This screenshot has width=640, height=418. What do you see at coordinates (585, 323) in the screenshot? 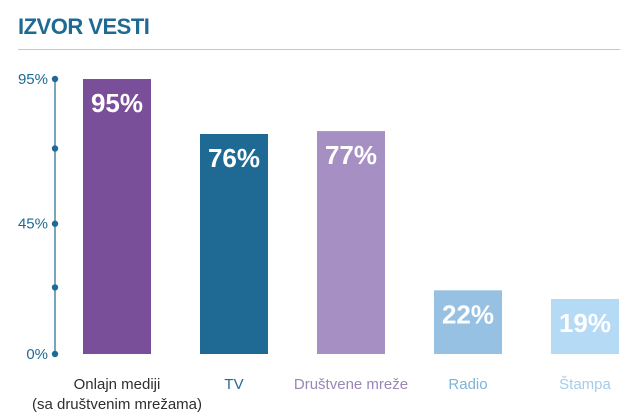
I see `bar-value-label: 19%` at bounding box center [585, 323].